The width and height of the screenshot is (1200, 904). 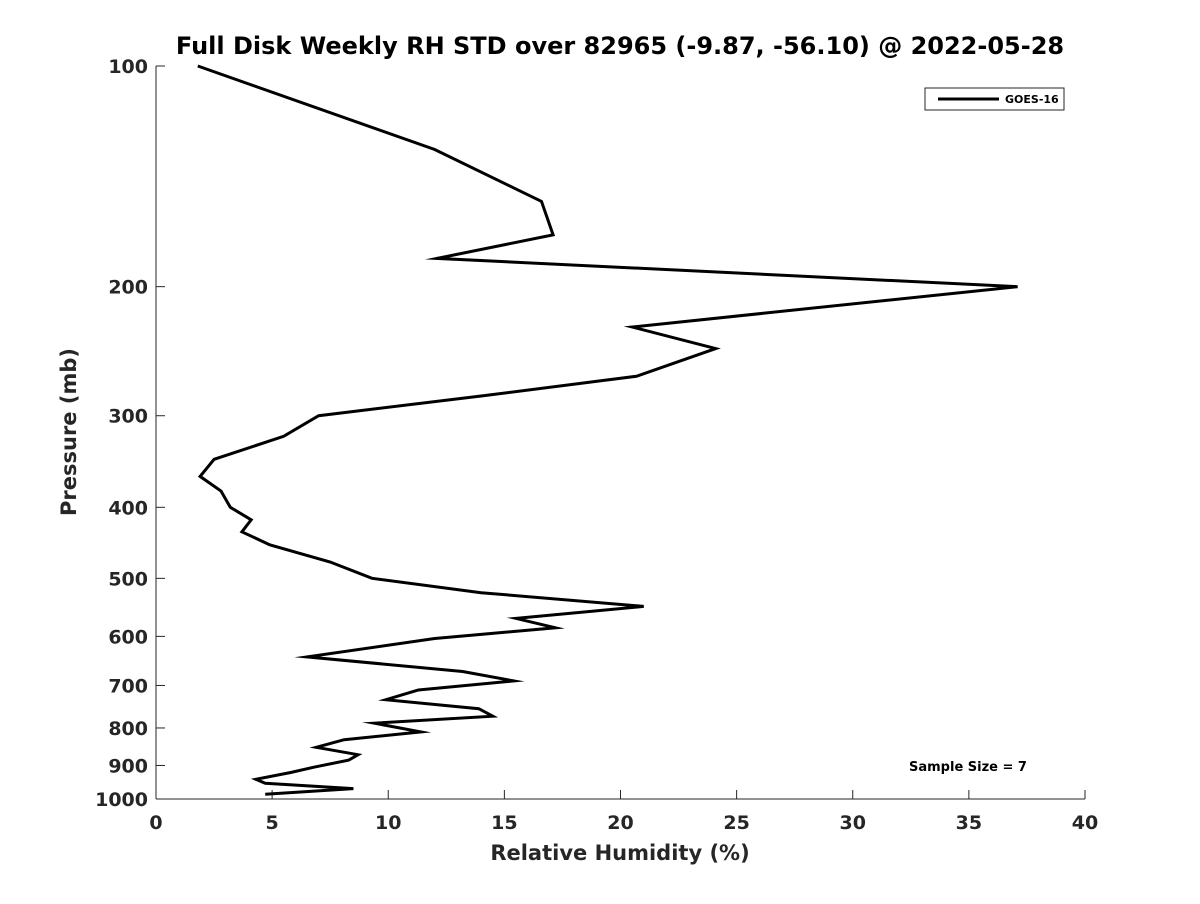 I want to click on legend-label-goes-16: GOES-16, so click(x=1032, y=99).